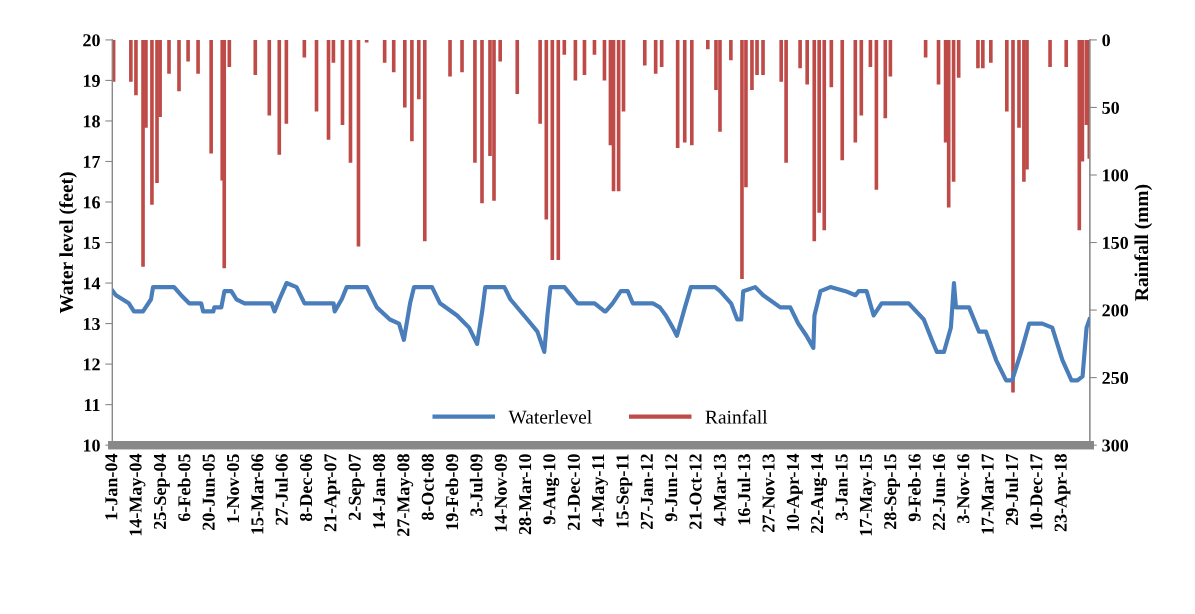 This screenshot has height=614, width=1195. Describe the element at coordinates (92, 161) in the screenshot. I see `y-tick-label: 17` at that location.